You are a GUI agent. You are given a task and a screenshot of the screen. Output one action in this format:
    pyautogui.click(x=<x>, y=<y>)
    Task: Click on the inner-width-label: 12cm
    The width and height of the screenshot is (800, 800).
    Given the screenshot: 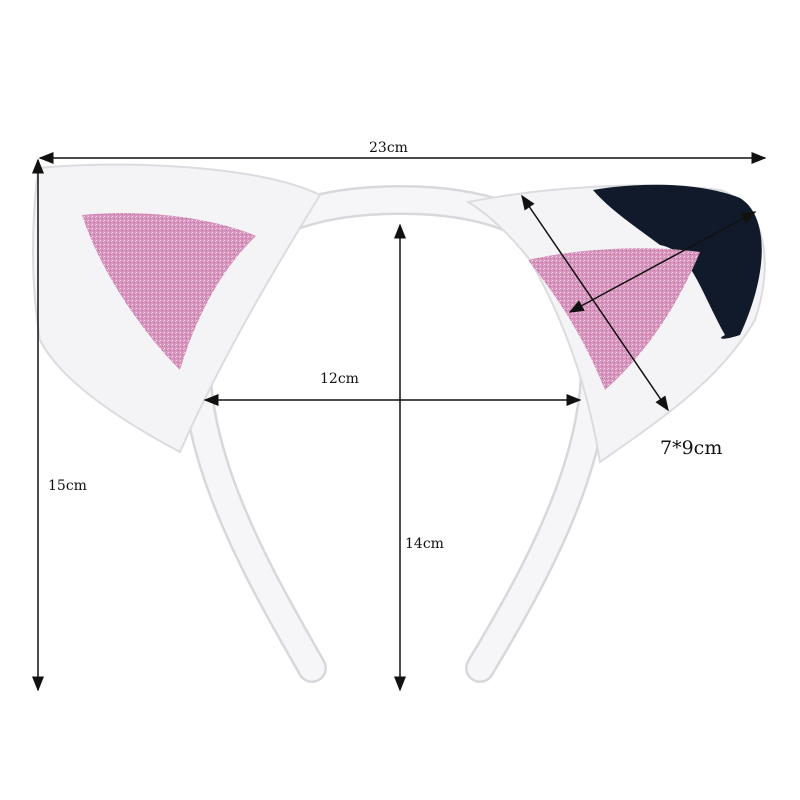 What is the action you would take?
    pyautogui.click(x=339, y=379)
    